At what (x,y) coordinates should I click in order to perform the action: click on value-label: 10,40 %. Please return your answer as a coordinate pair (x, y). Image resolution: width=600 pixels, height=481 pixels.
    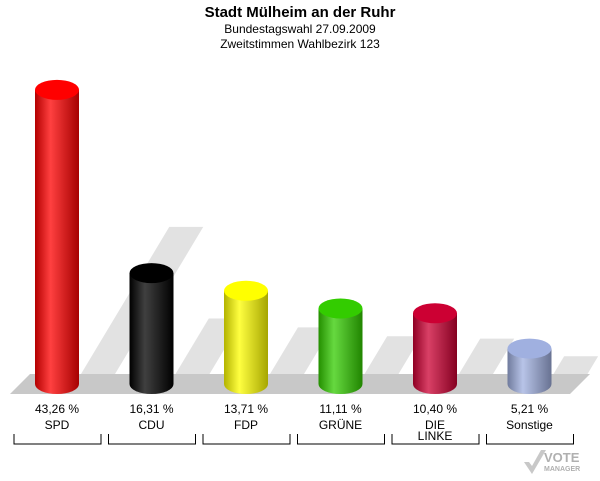
    Looking at the image, I should click on (435, 409).